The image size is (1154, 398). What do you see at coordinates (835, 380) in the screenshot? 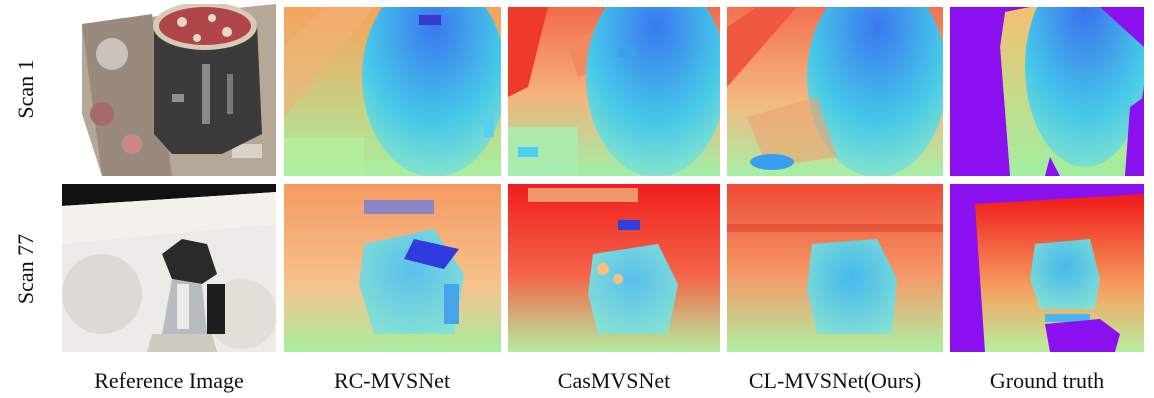
I see `column-label-cl-mvsnet: CL-MVSNet(Ours)` at bounding box center [835, 380].